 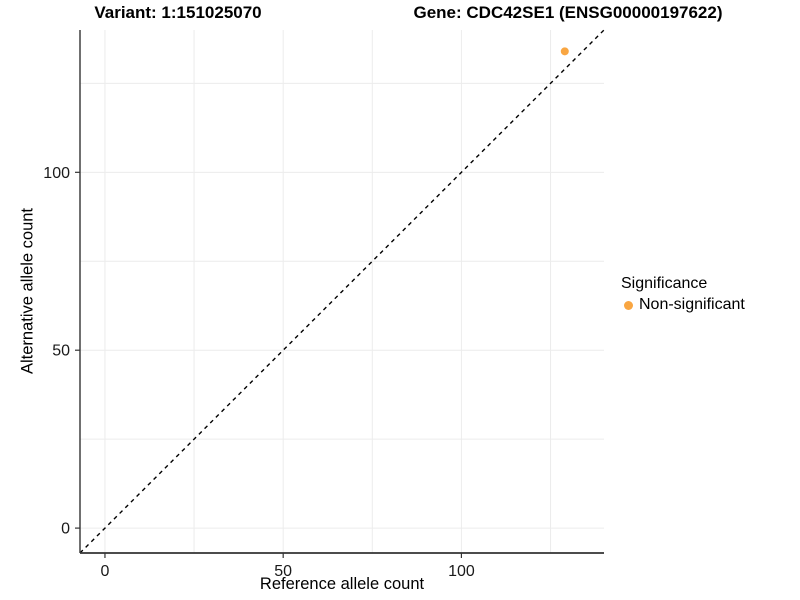 I want to click on legend-item-label: Non-significant, so click(x=692, y=304).